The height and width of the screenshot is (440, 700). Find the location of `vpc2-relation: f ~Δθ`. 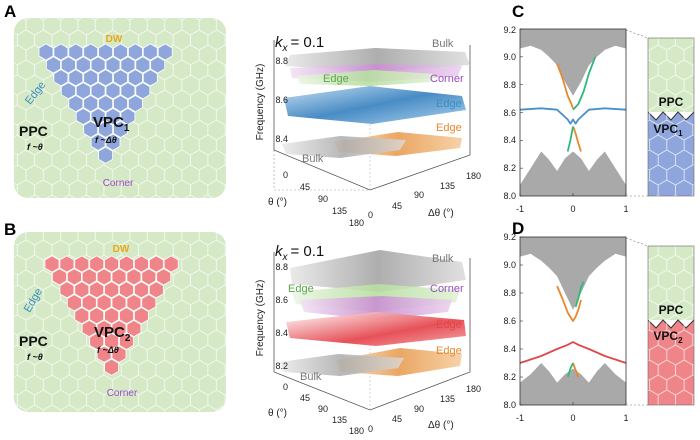

vpc2-relation: f ~Δθ is located at coordinates (108, 350).